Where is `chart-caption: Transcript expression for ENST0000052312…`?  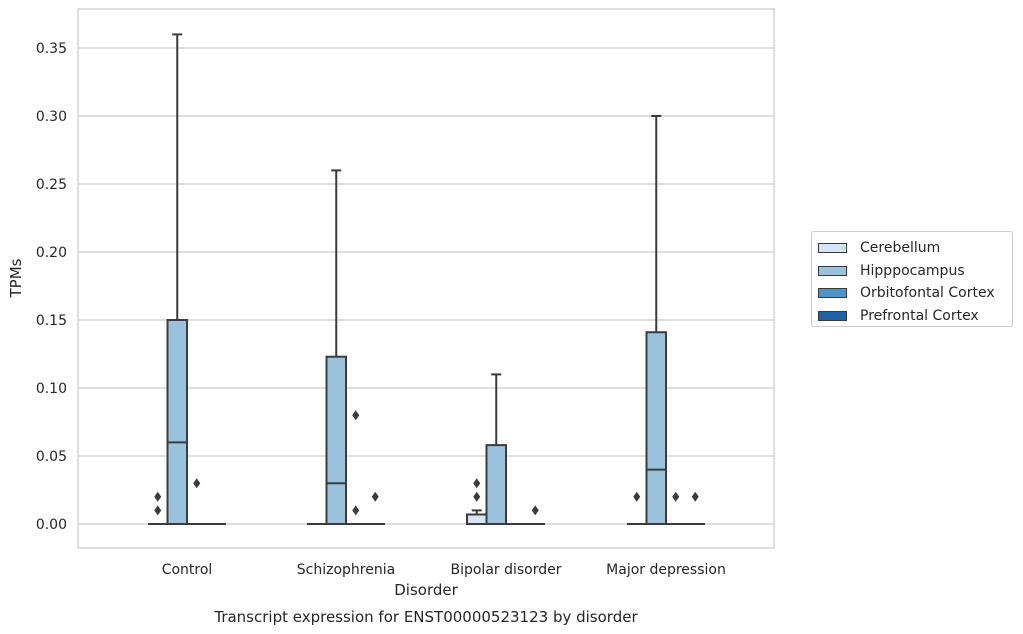
chart-caption: Transcript expression for ENST0000052312… is located at coordinates (425, 617).